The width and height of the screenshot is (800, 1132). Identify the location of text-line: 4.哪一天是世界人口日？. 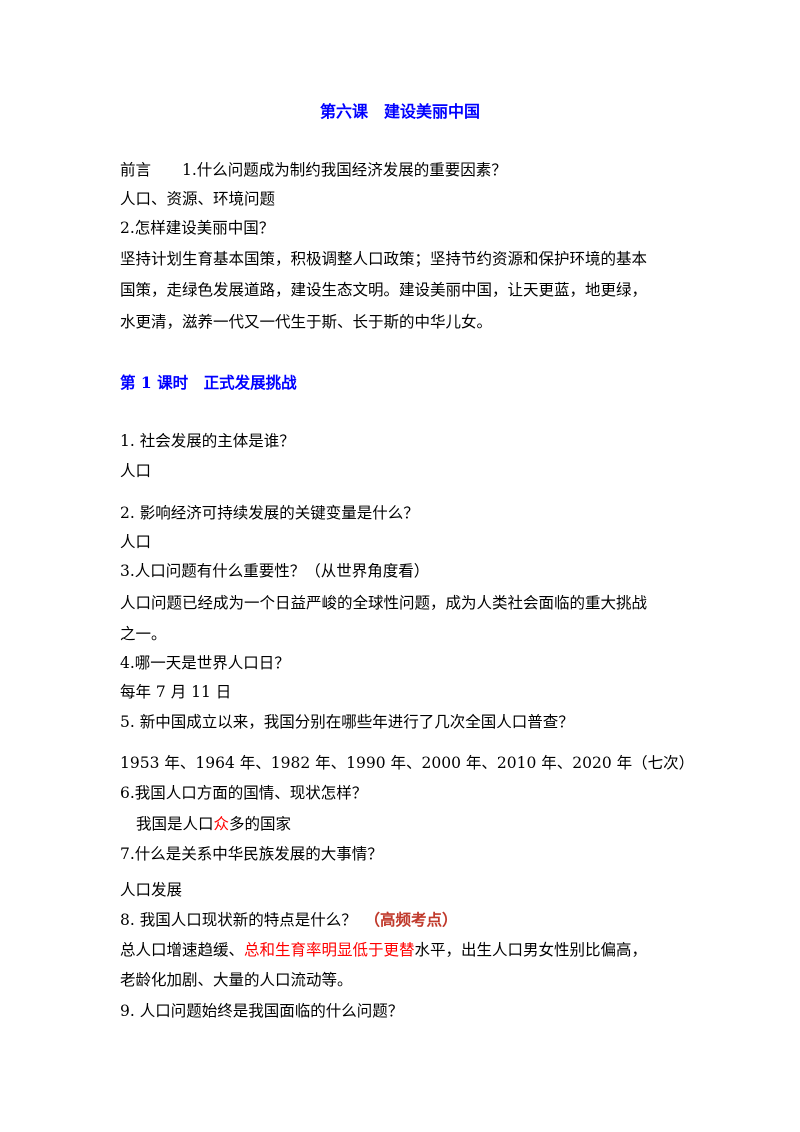
(205, 663).